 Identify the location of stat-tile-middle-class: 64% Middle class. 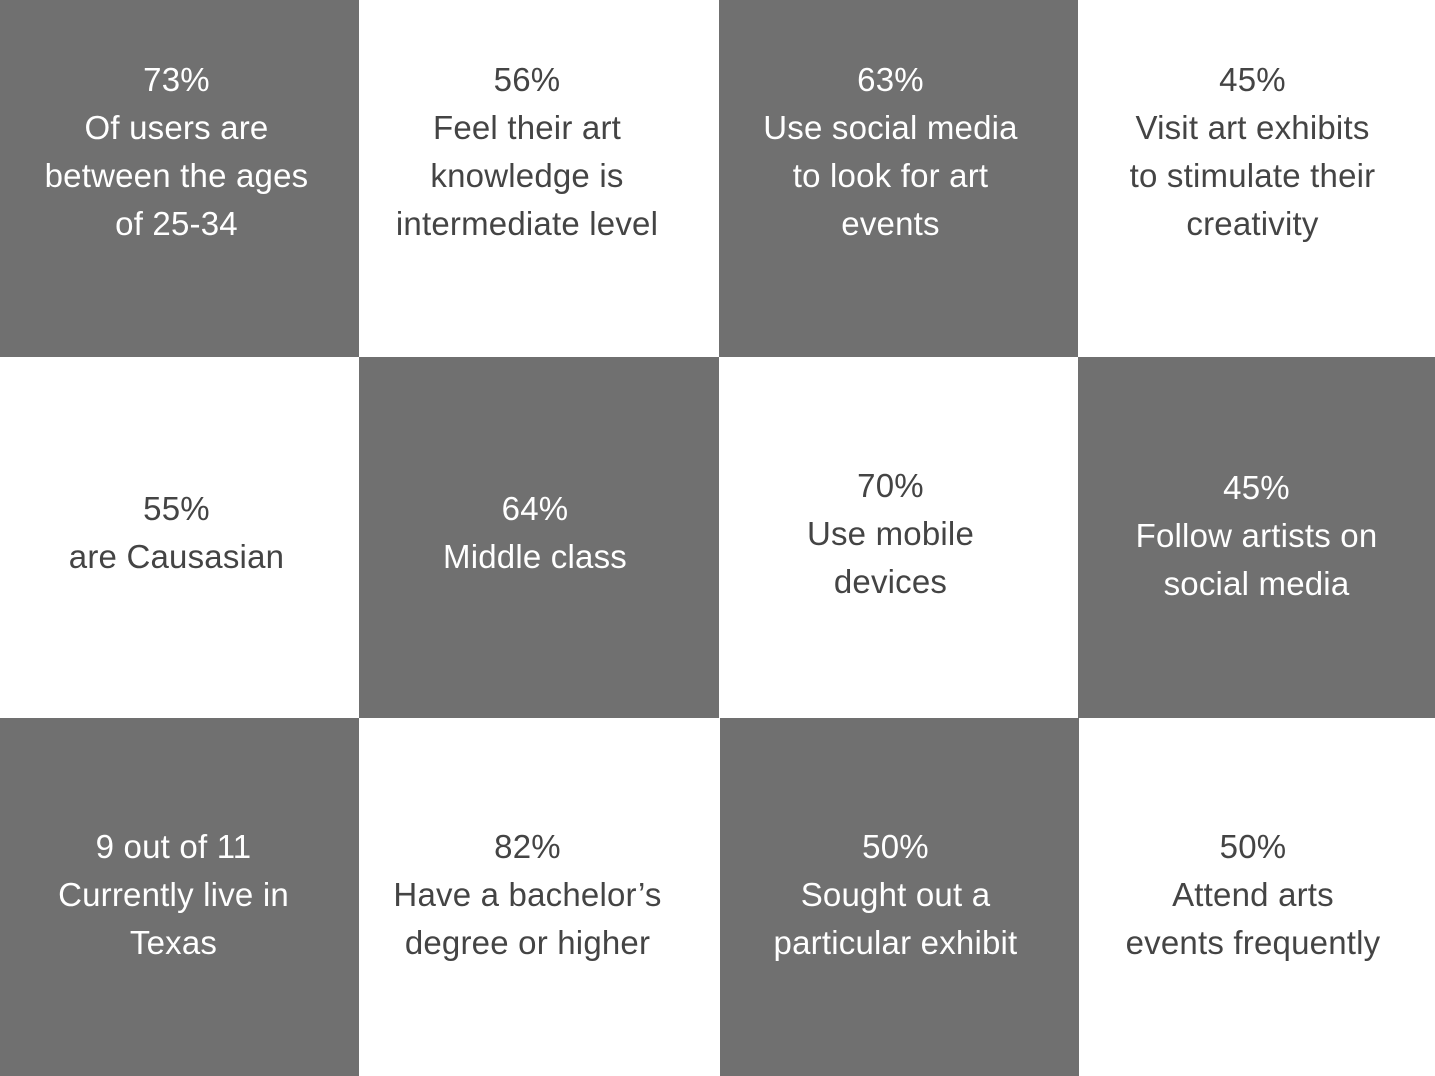
(539, 537).